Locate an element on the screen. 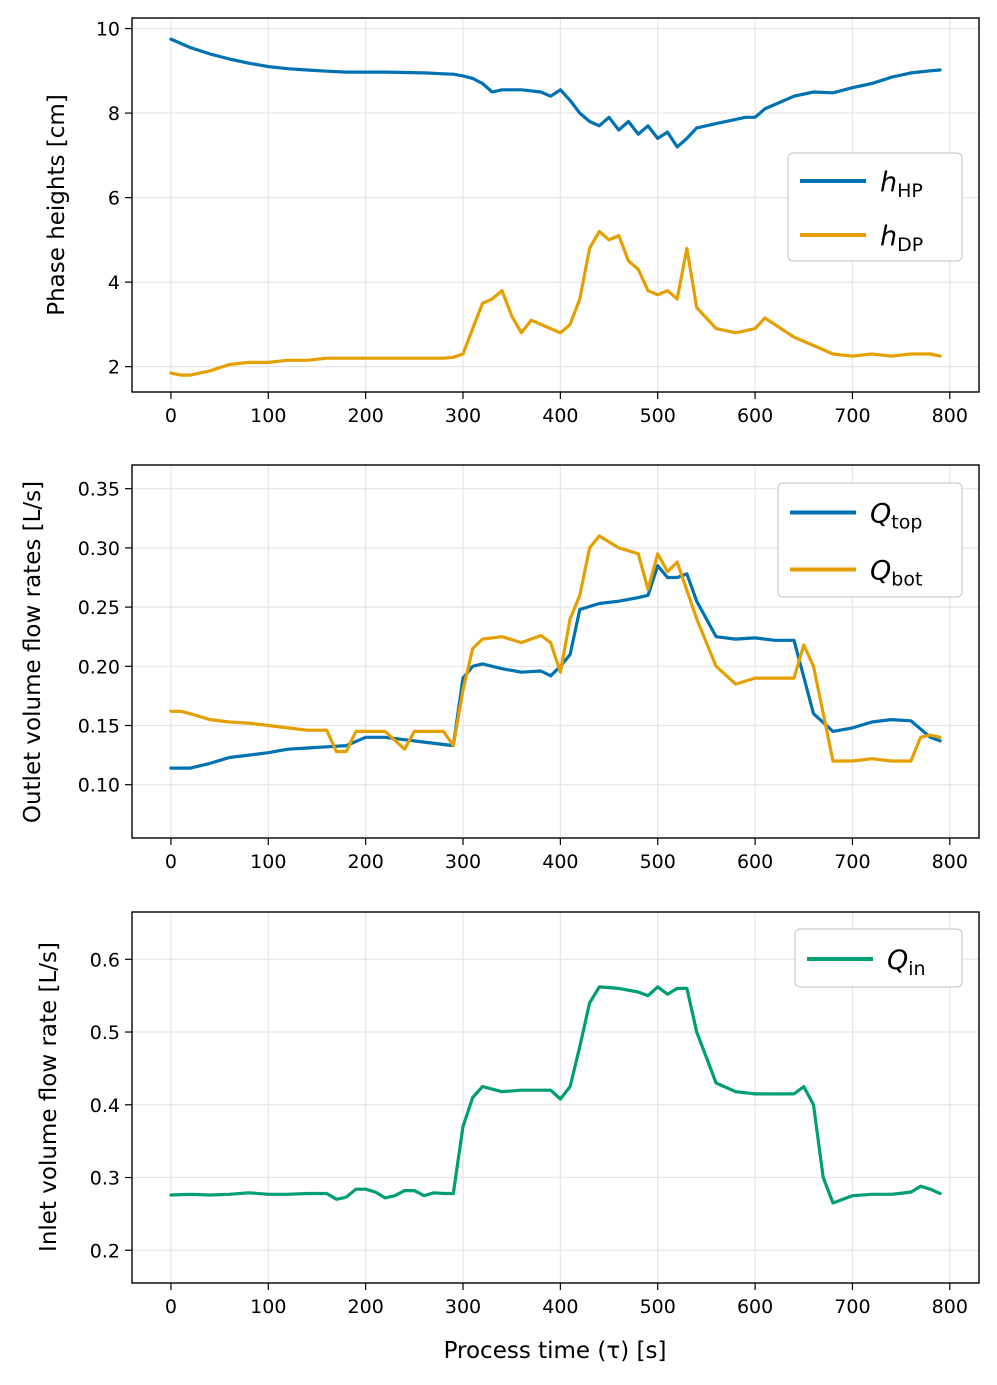 This screenshot has height=1385, width=997. y-tick-label: 0.10 is located at coordinates (99, 786).